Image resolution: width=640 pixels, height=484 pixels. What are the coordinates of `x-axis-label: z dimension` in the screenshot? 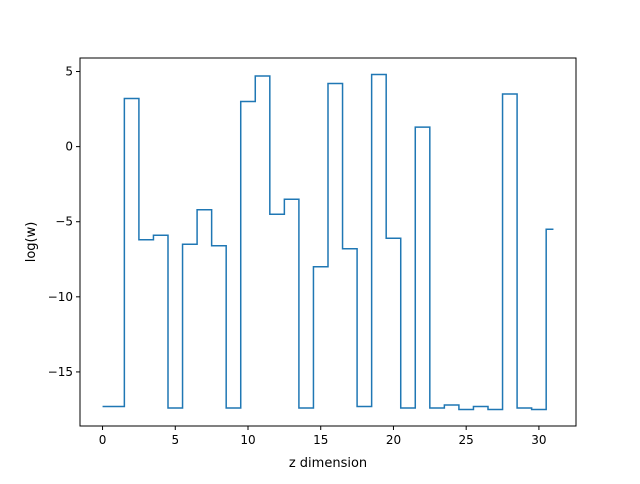 It's located at (328, 463).